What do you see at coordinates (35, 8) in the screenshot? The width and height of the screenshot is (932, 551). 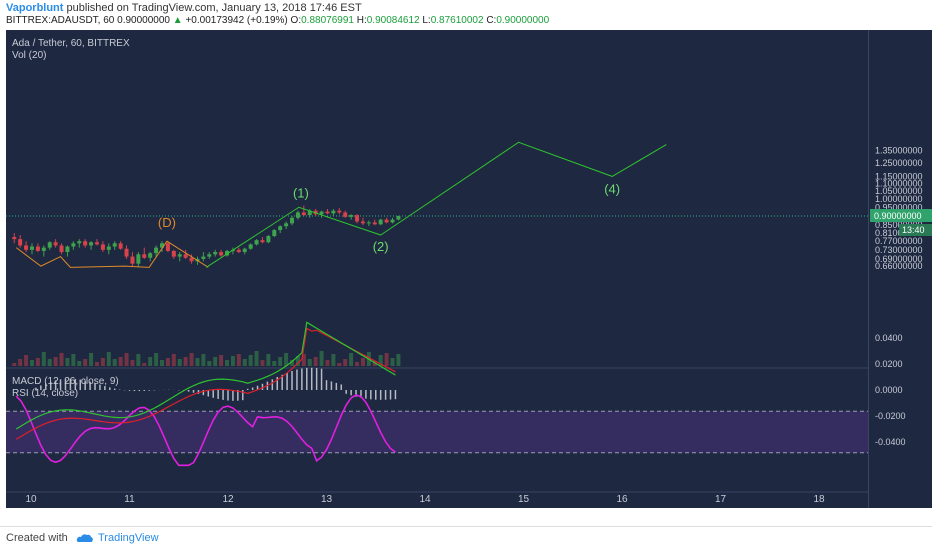 I see `author-link: Vaporblunt` at bounding box center [35, 8].